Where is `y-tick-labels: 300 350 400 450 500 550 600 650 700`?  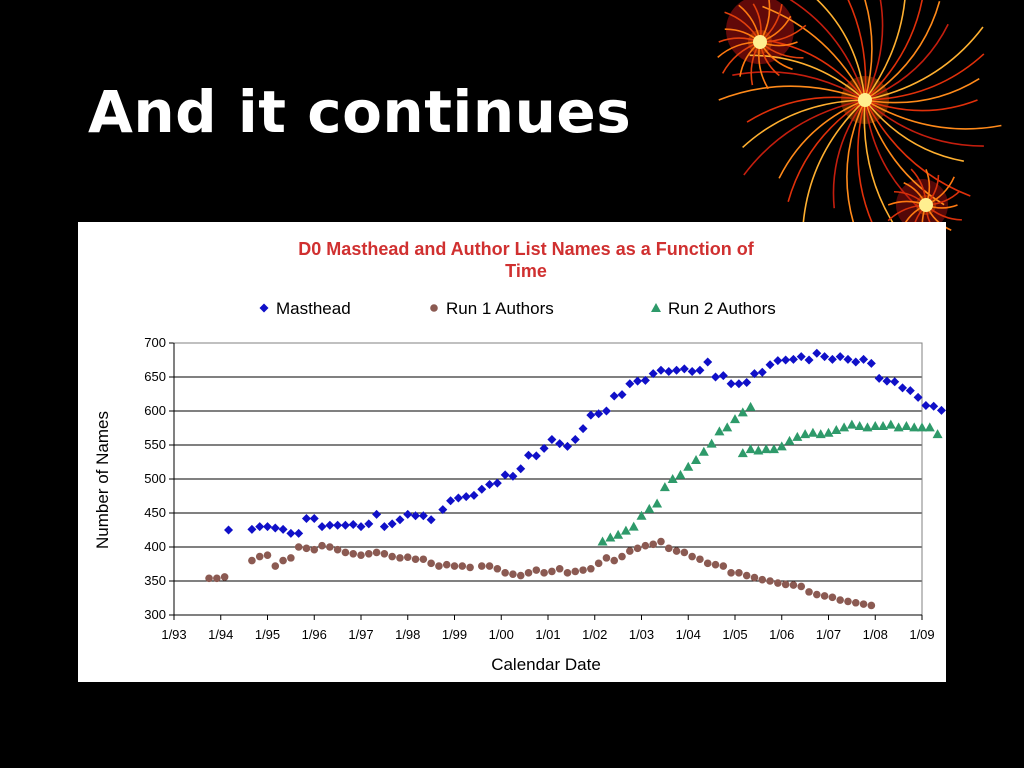 y-tick-labels: 300 350 400 450 500 550 600 650 700 is located at coordinates (155, 478).